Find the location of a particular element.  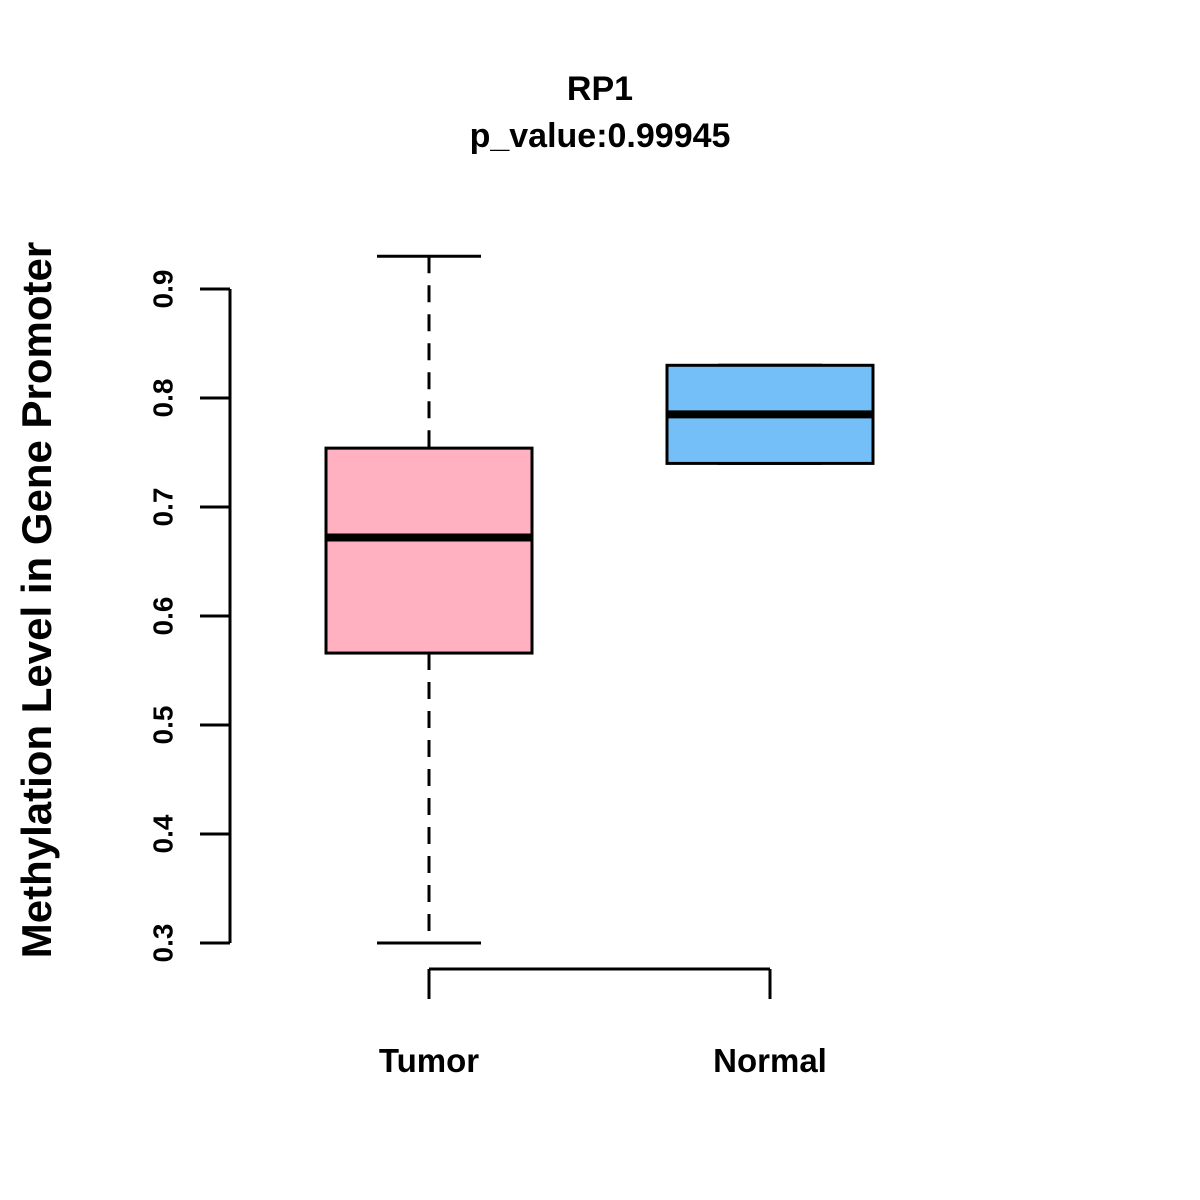

y-tick-label: 0.8 is located at coordinates (163, 398).